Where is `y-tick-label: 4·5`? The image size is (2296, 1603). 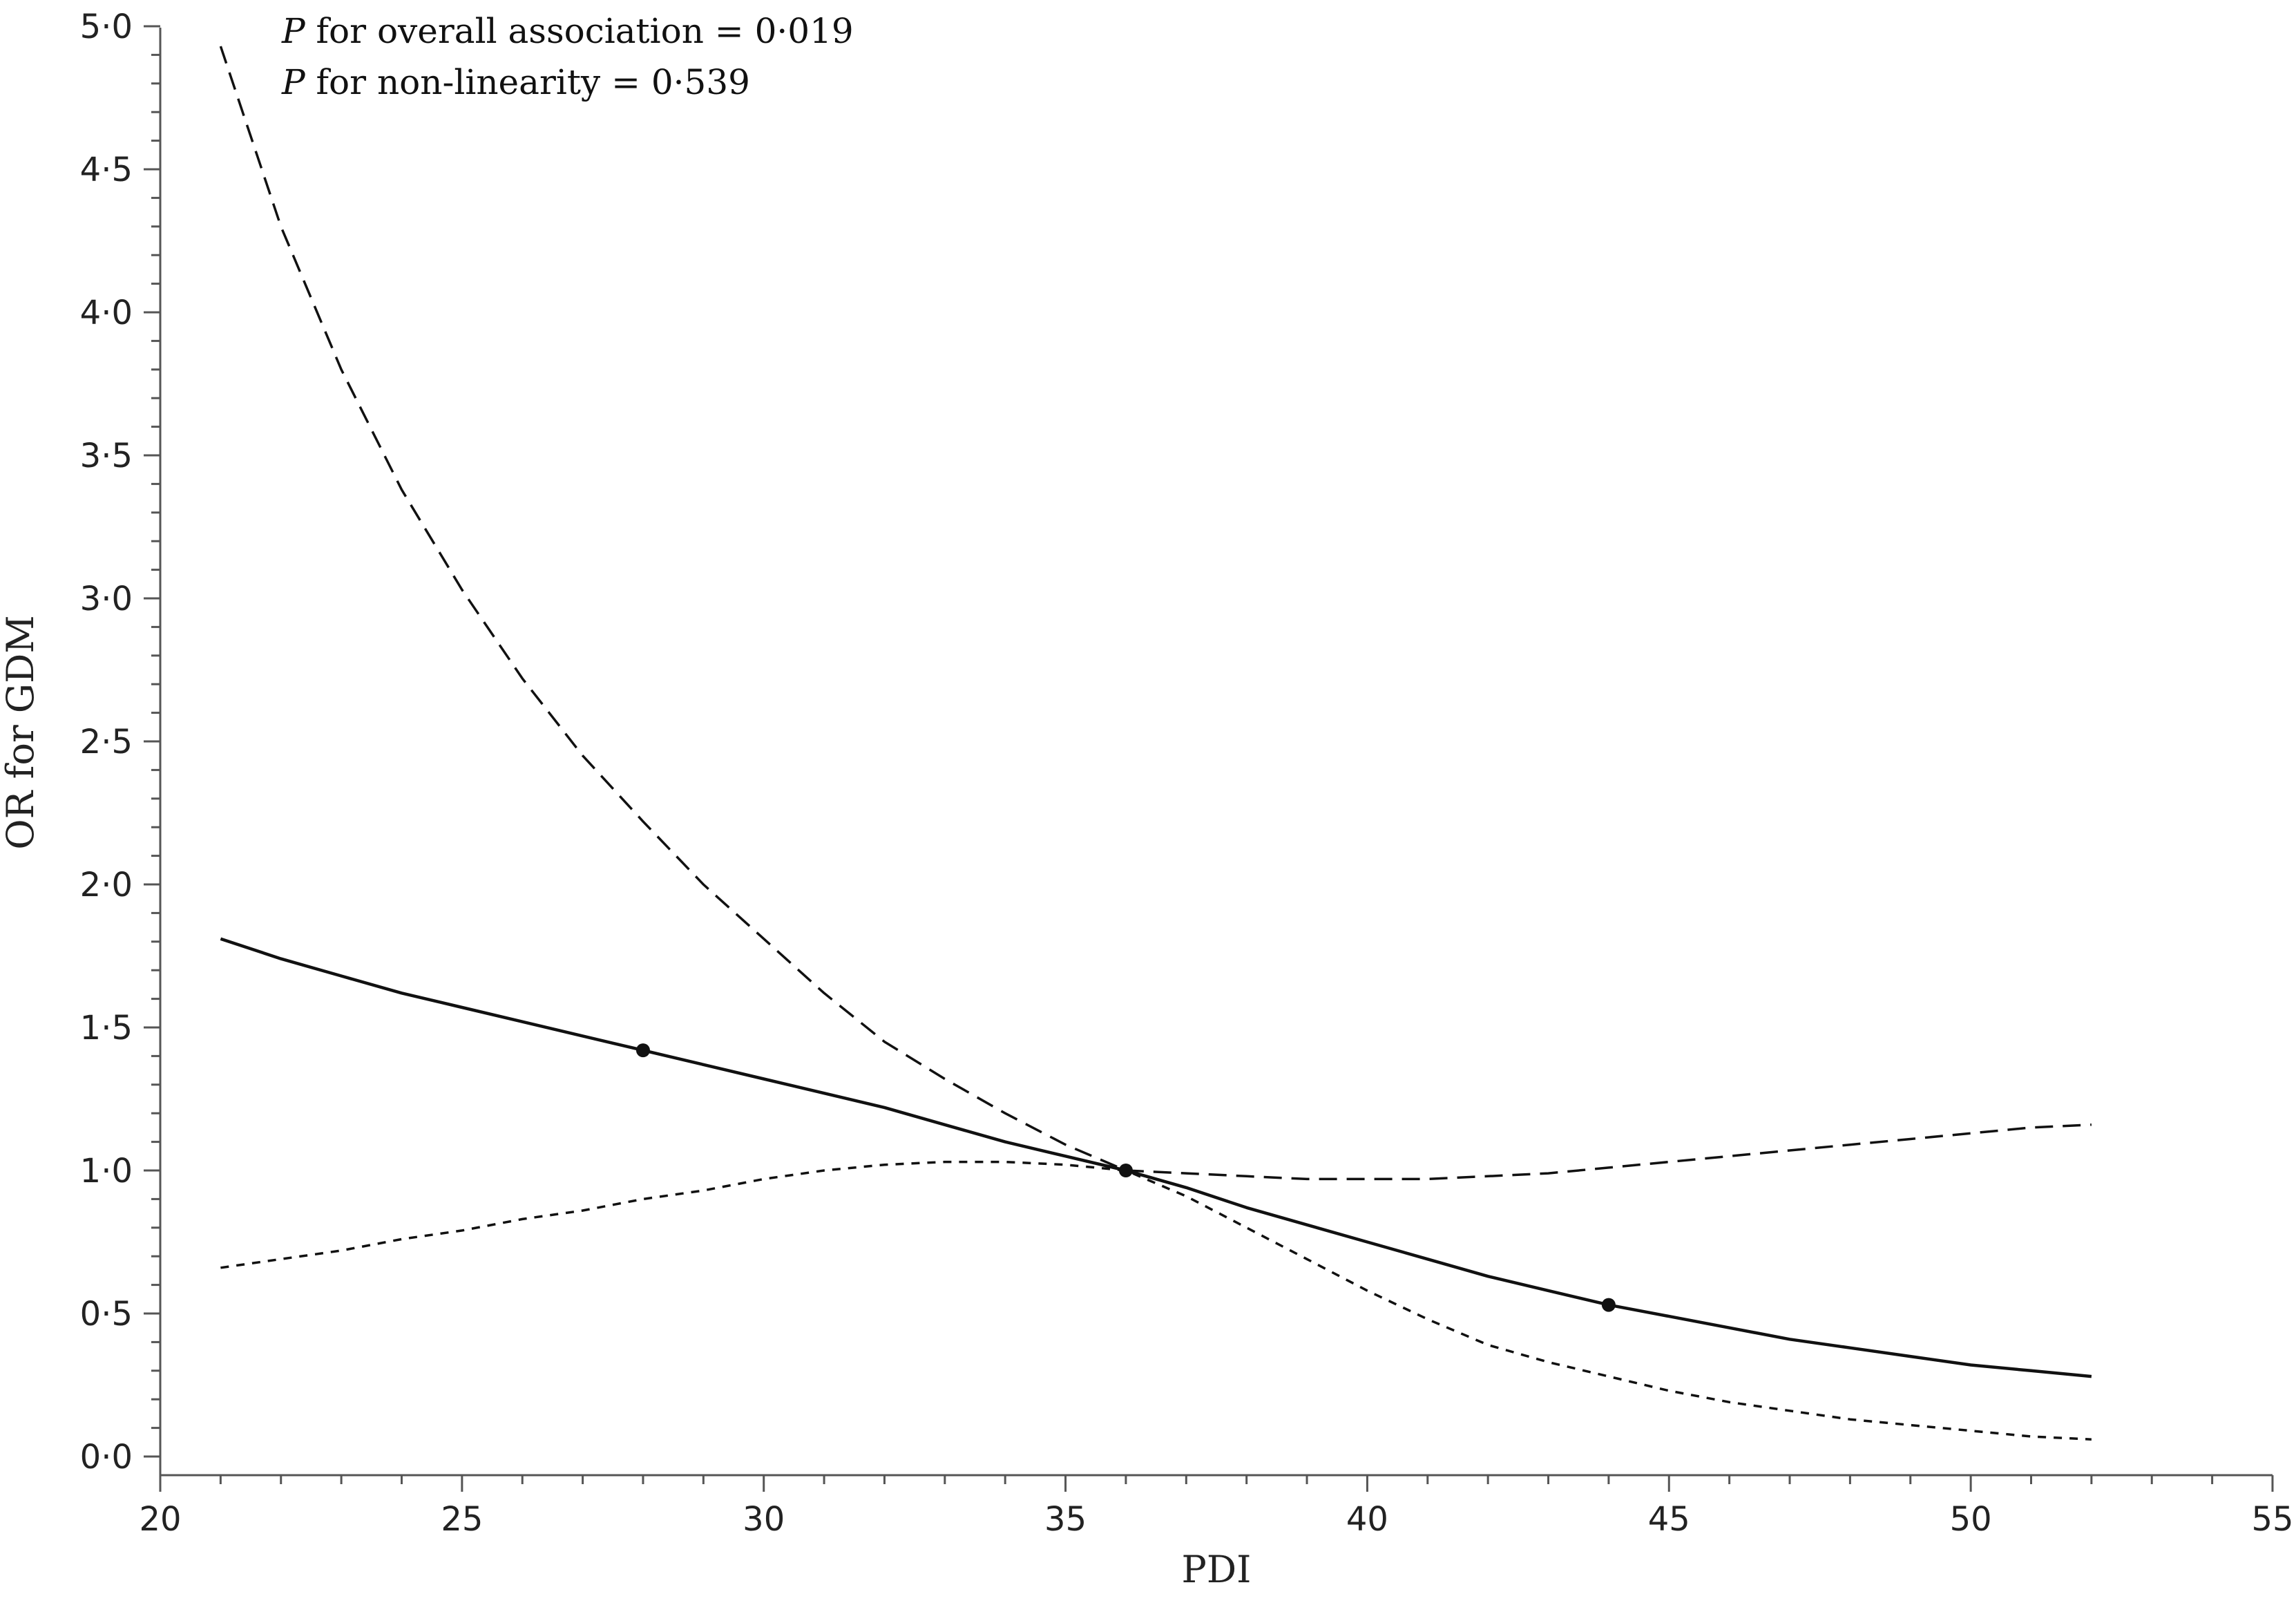 y-tick-label: 4·5 is located at coordinates (106, 170).